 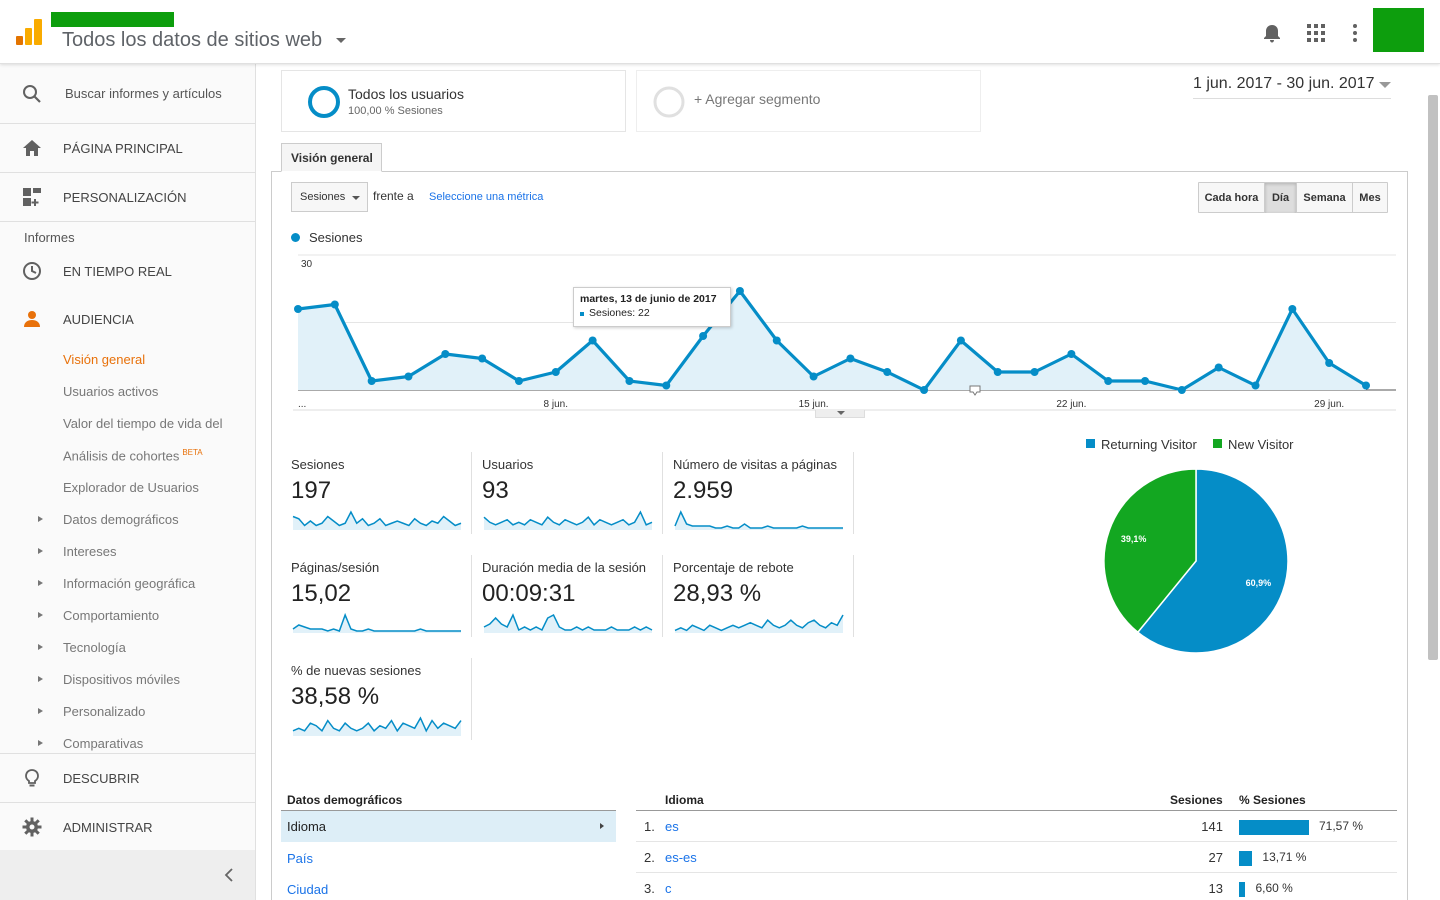 What do you see at coordinates (377, 708) in the screenshot?
I see `metric-card: % de nuevas sesiones 38,58 %` at bounding box center [377, 708].